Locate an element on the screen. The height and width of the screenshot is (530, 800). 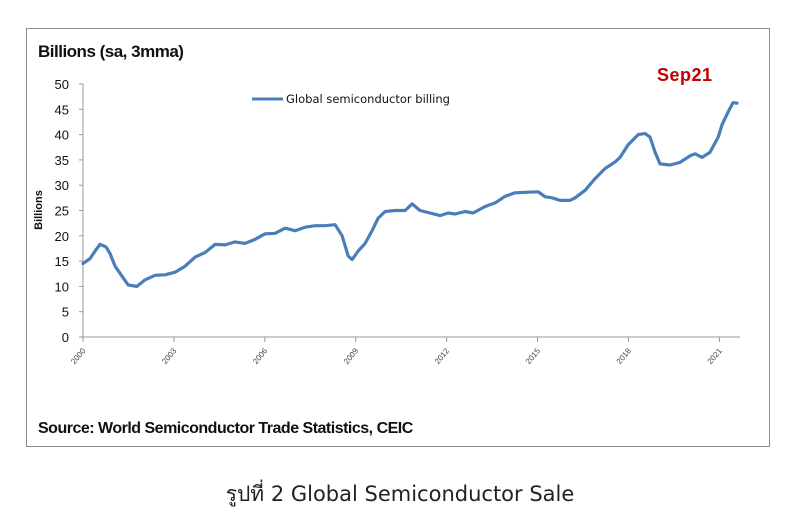
x-tick-label: 2006 is located at coordinates (260, 356).